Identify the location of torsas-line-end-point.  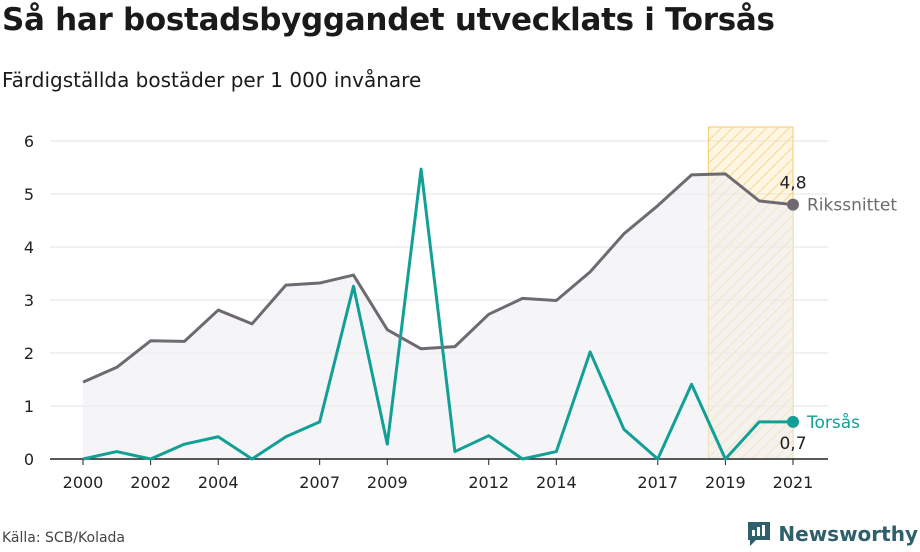
(793, 421).